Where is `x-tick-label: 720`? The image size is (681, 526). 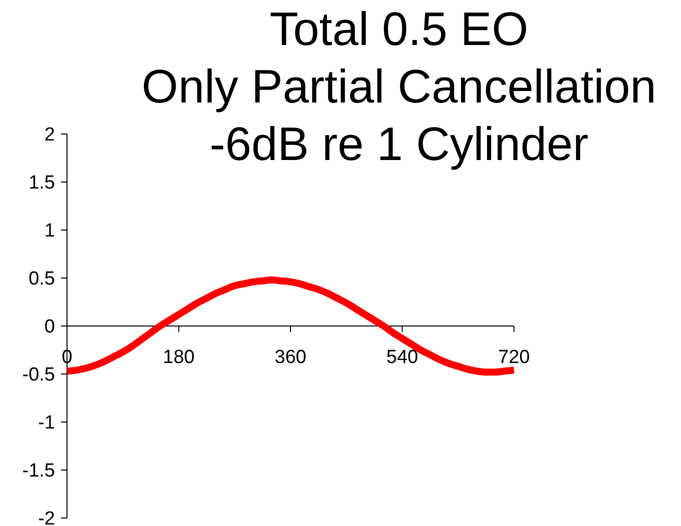
x-tick-label: 720 is located at coordinates (514, 357).